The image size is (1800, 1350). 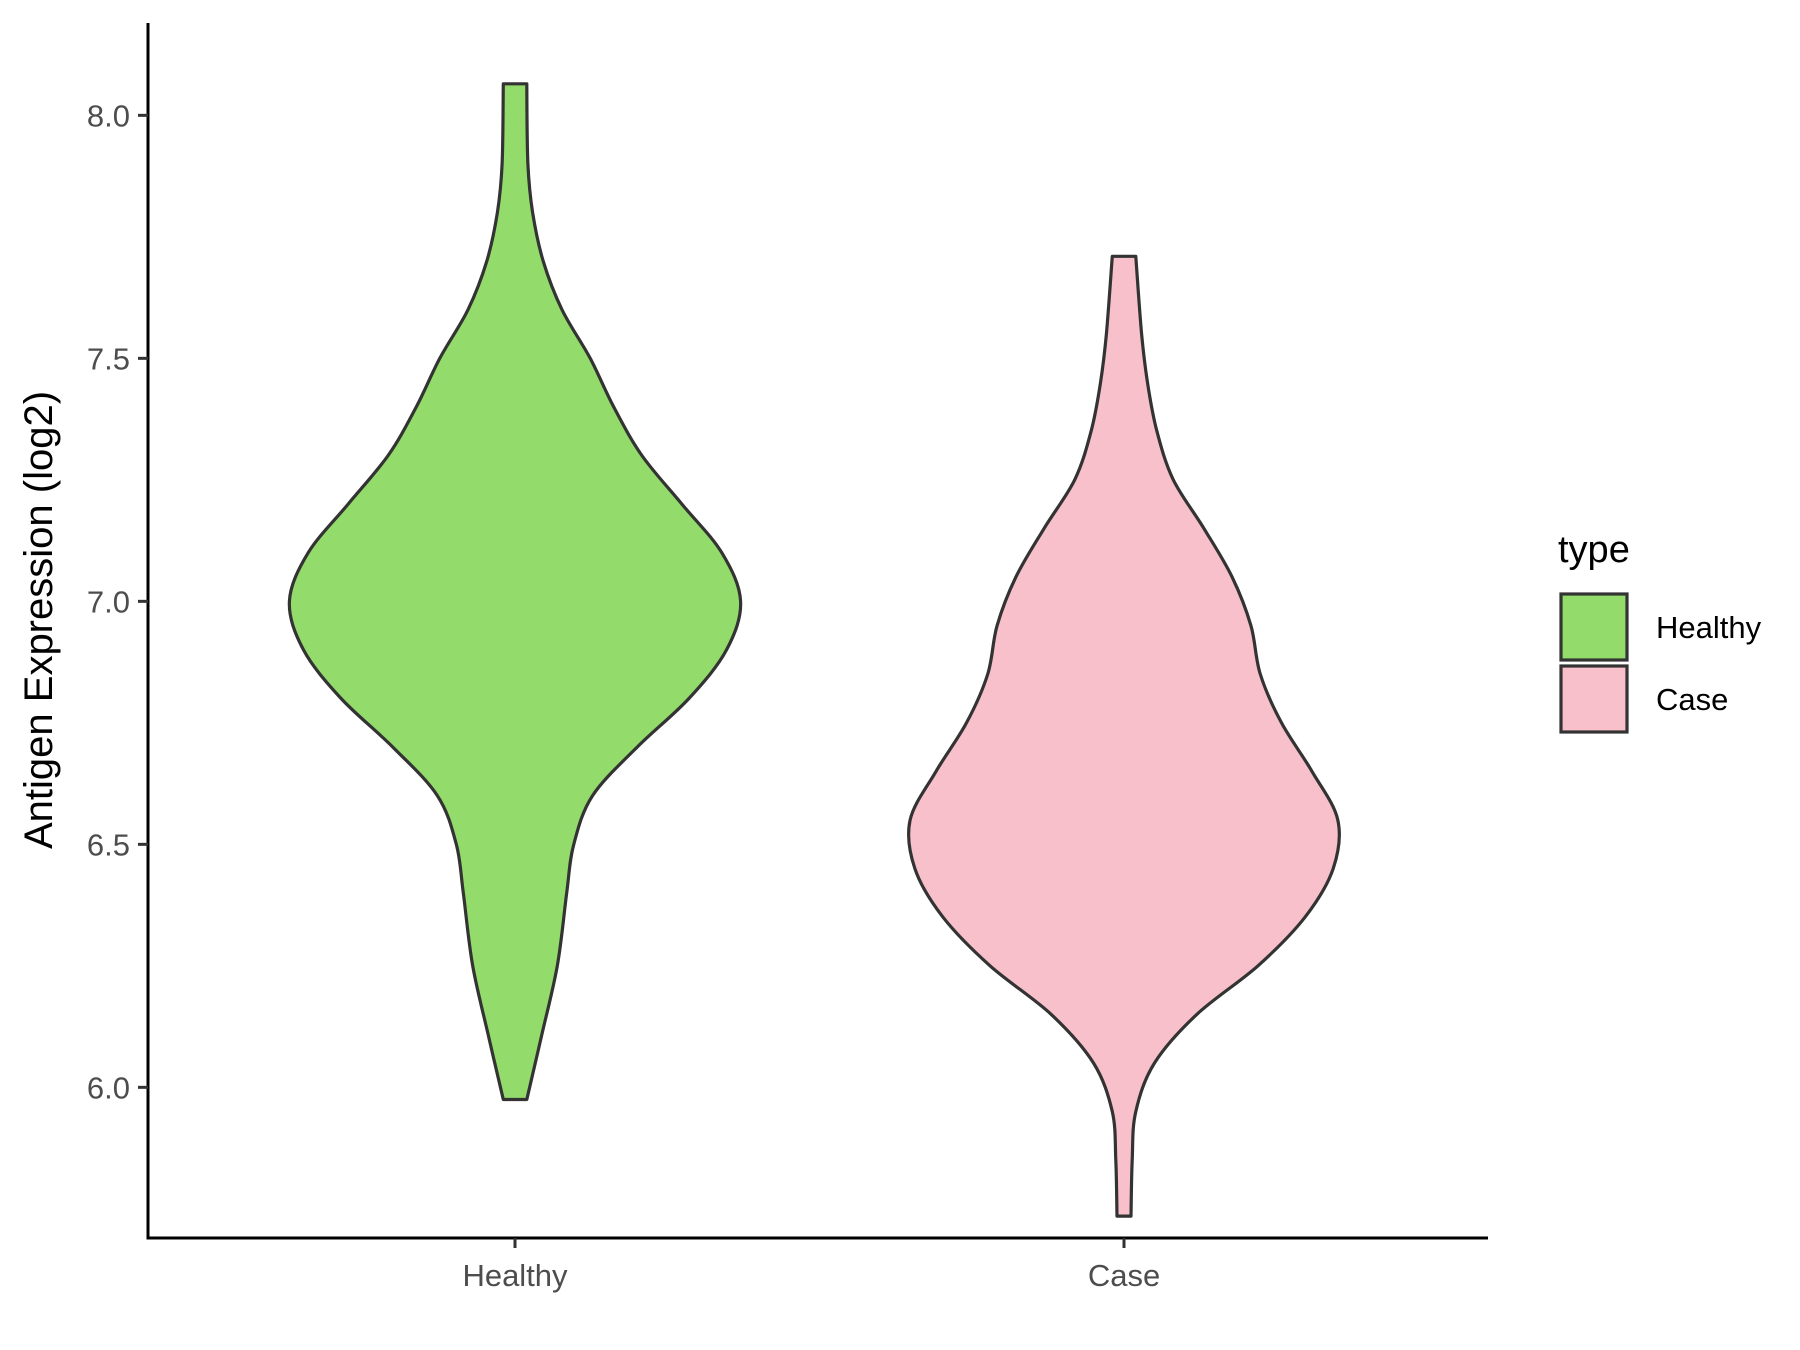 I want to click on legend-label-case: Case, so click(x=1692, y=699).